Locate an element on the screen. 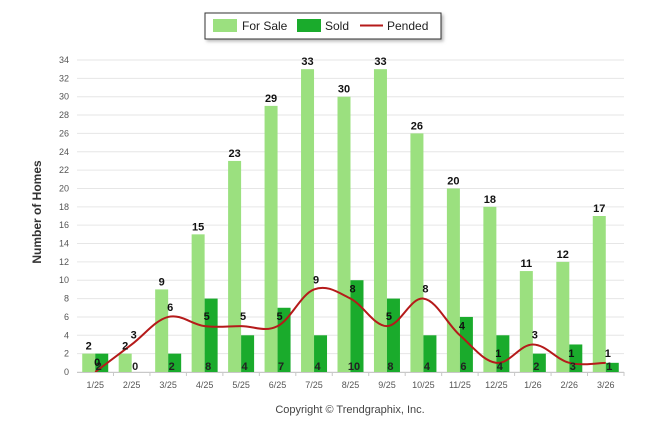 This screenshot has height=434, width=646. y-tick-label: 10 is located at coordinates (64, 280).